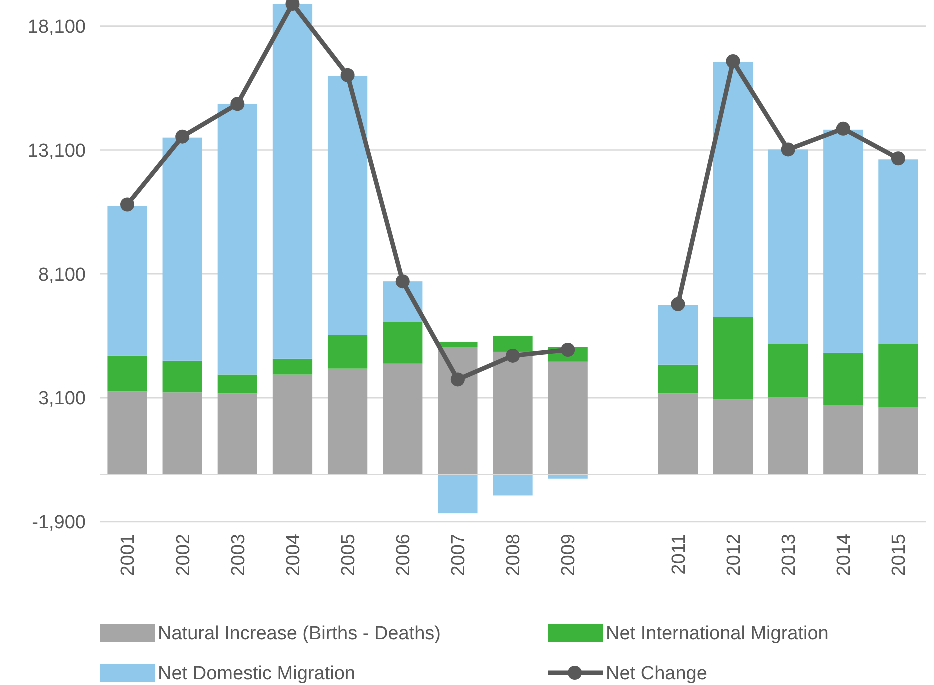 The height and width of the screenshot is (685, 934). What do you see at coordinates (57, 27) in the screenshot?
I see `y-tick-label: 18,100` at bounding box center [57, 27].